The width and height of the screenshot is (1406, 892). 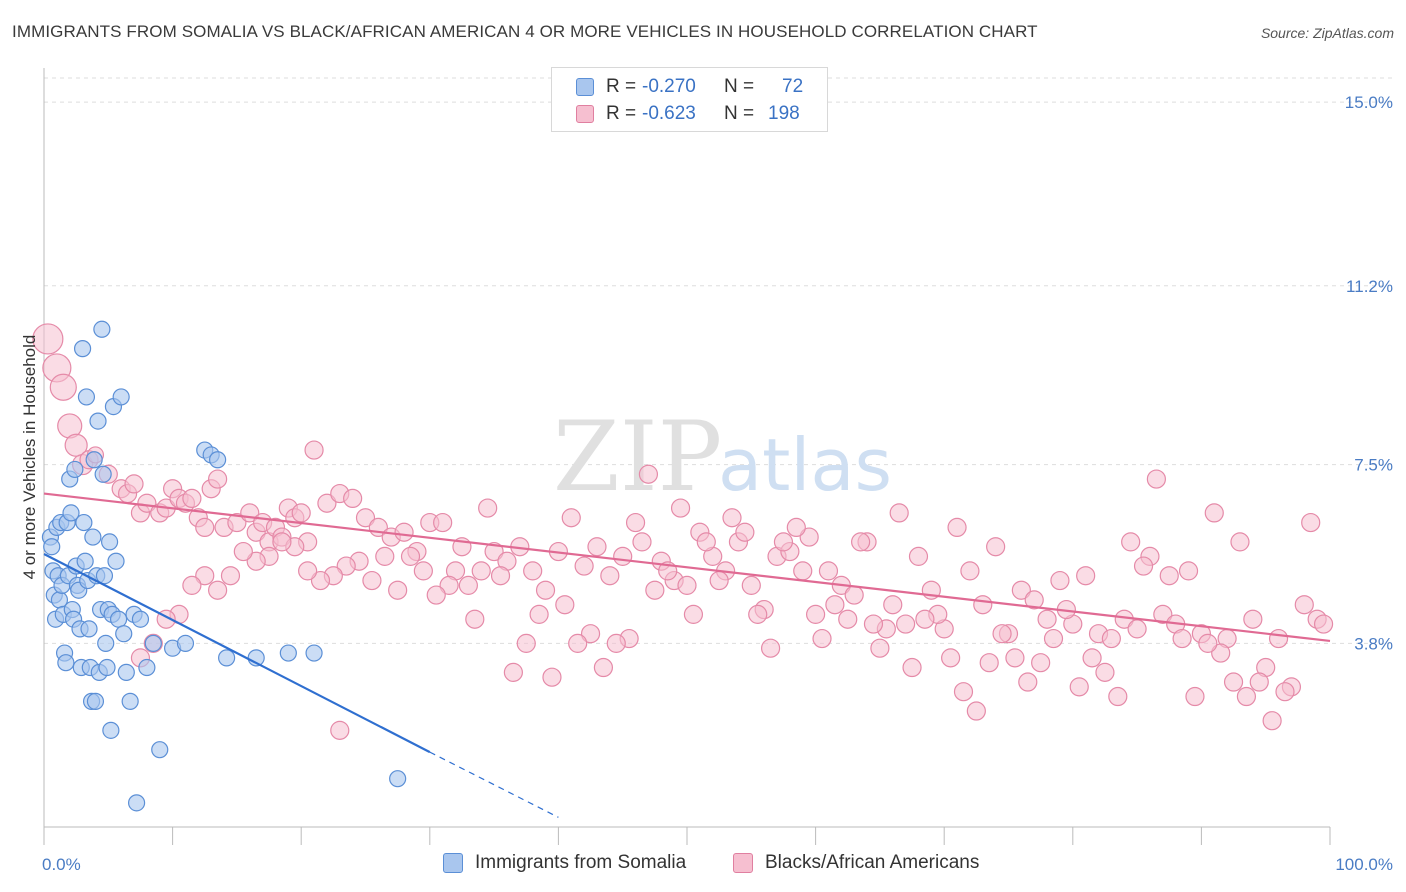 I want to click on legend-swatch-somalia, so click(x=585, y=87).